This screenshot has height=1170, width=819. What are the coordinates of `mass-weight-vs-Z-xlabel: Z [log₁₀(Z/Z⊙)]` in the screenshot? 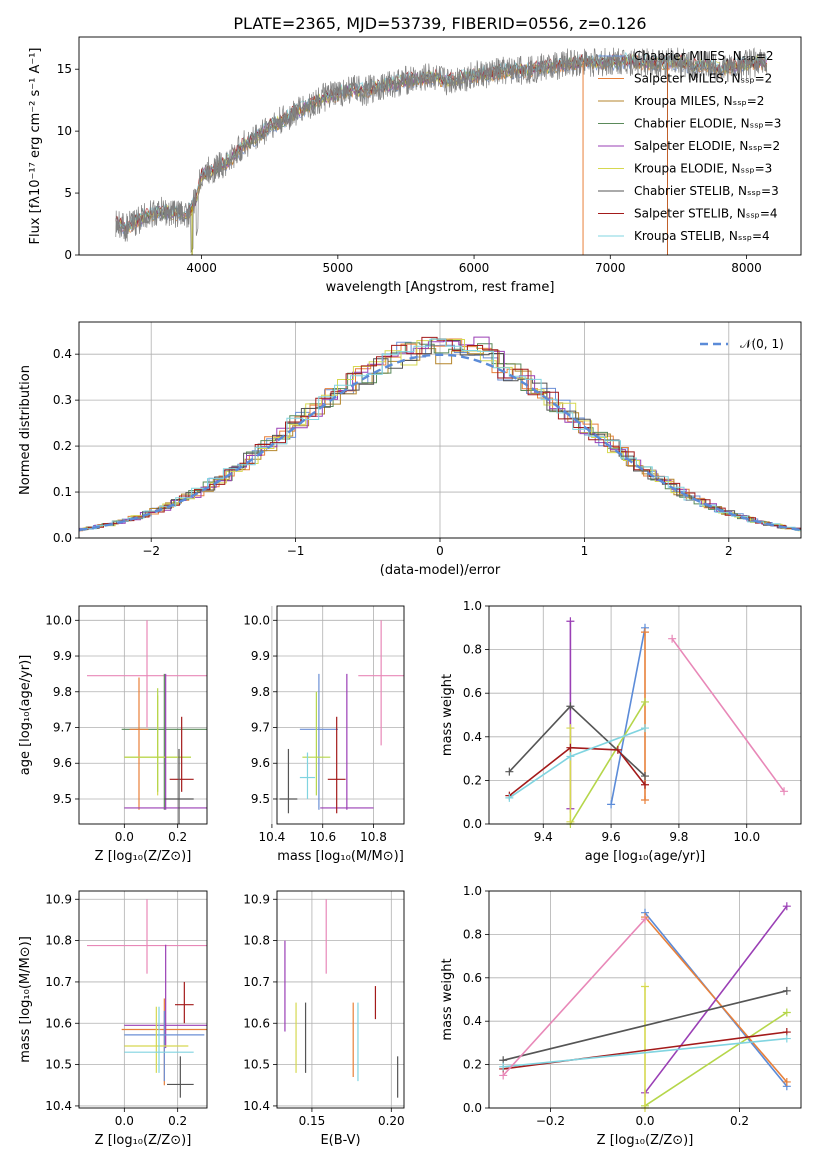 It's located at (645, 1140).